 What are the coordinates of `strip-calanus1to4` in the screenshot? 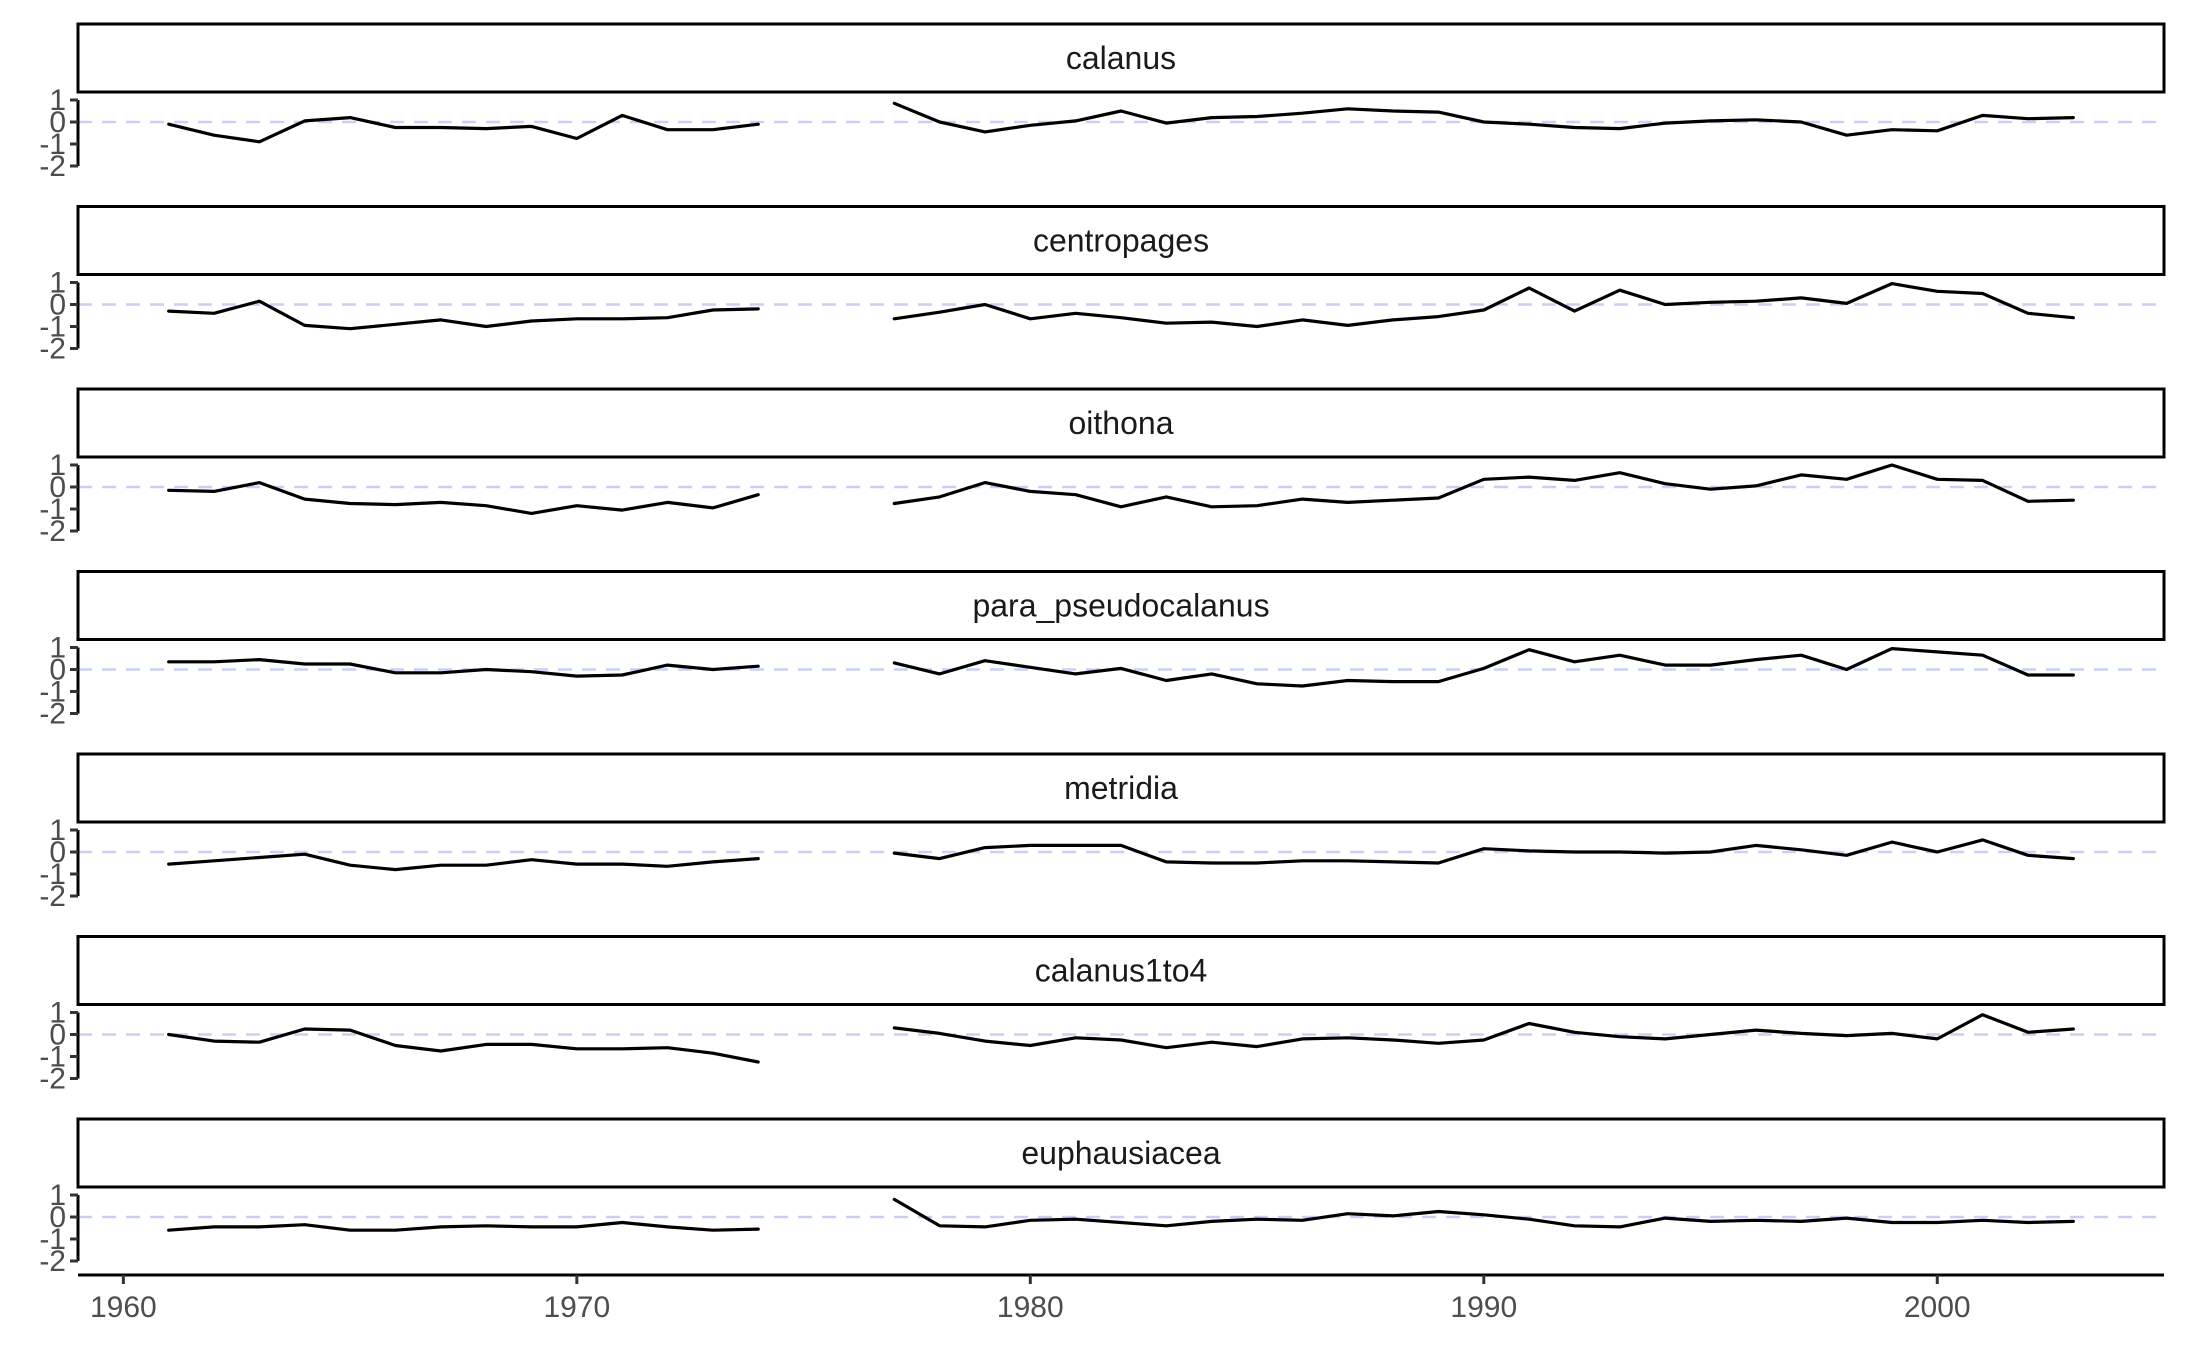 It's located at (1121, 970).